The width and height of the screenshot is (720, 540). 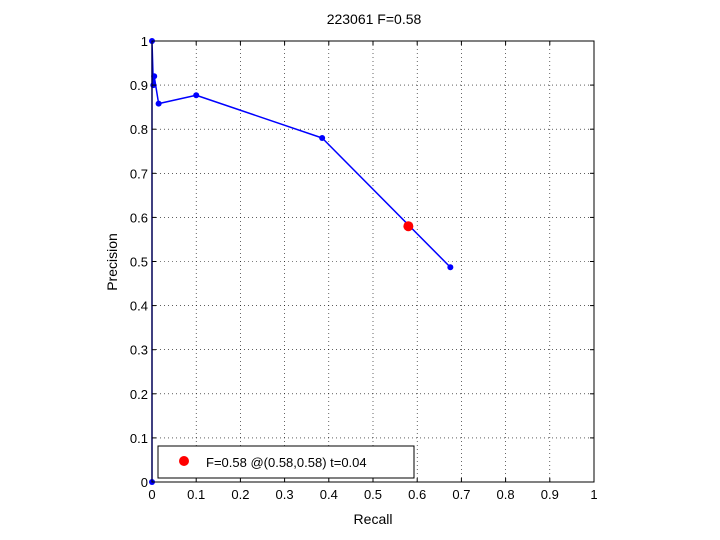 What do you see at coordinates (417, 494) in the screenshot?
I see `x-tick-label: 0.6` at bounding box center [417, 494].